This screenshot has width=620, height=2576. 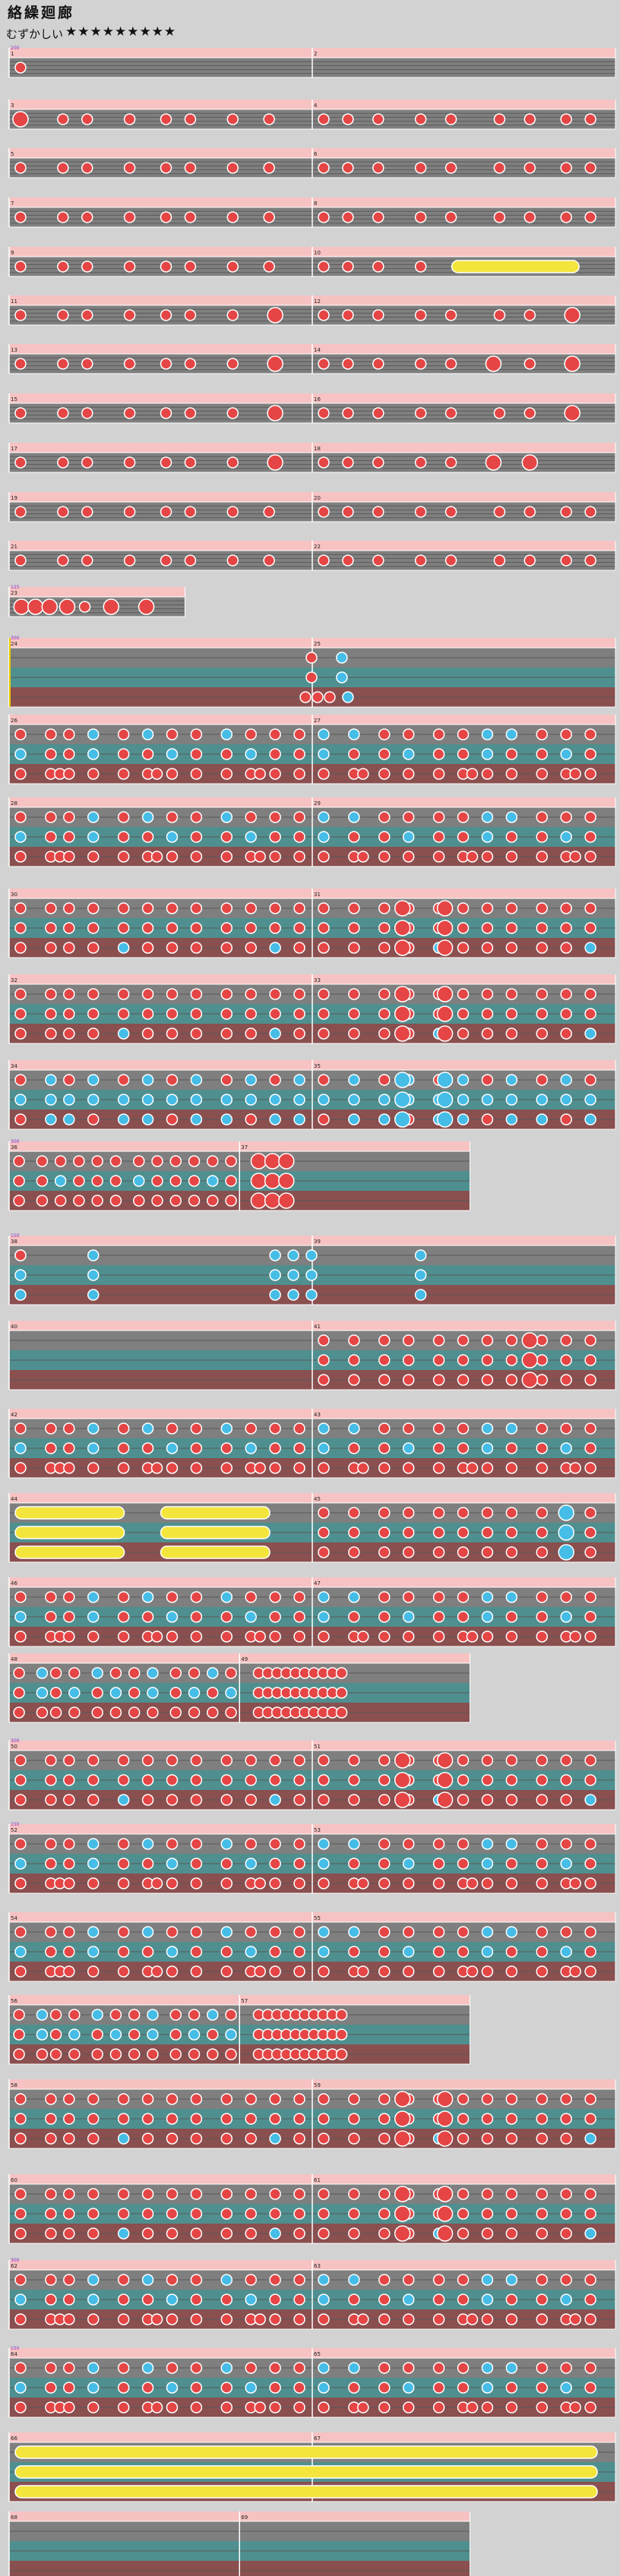 I want to click on measure-number: 17, so click(x=14, y=449).